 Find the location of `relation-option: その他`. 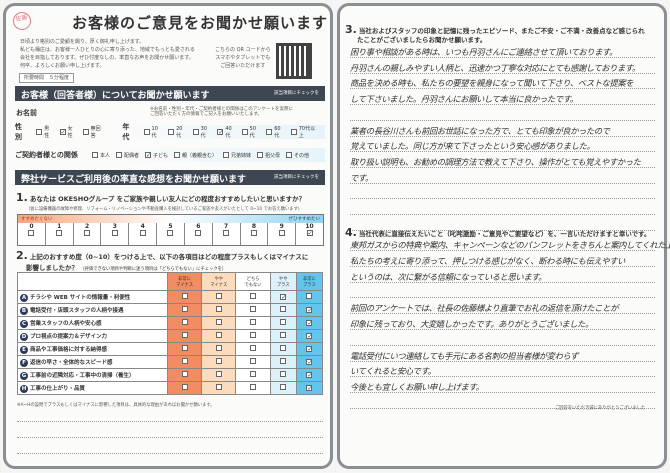

relation-option: その他 is located at coordinates (297, 155).